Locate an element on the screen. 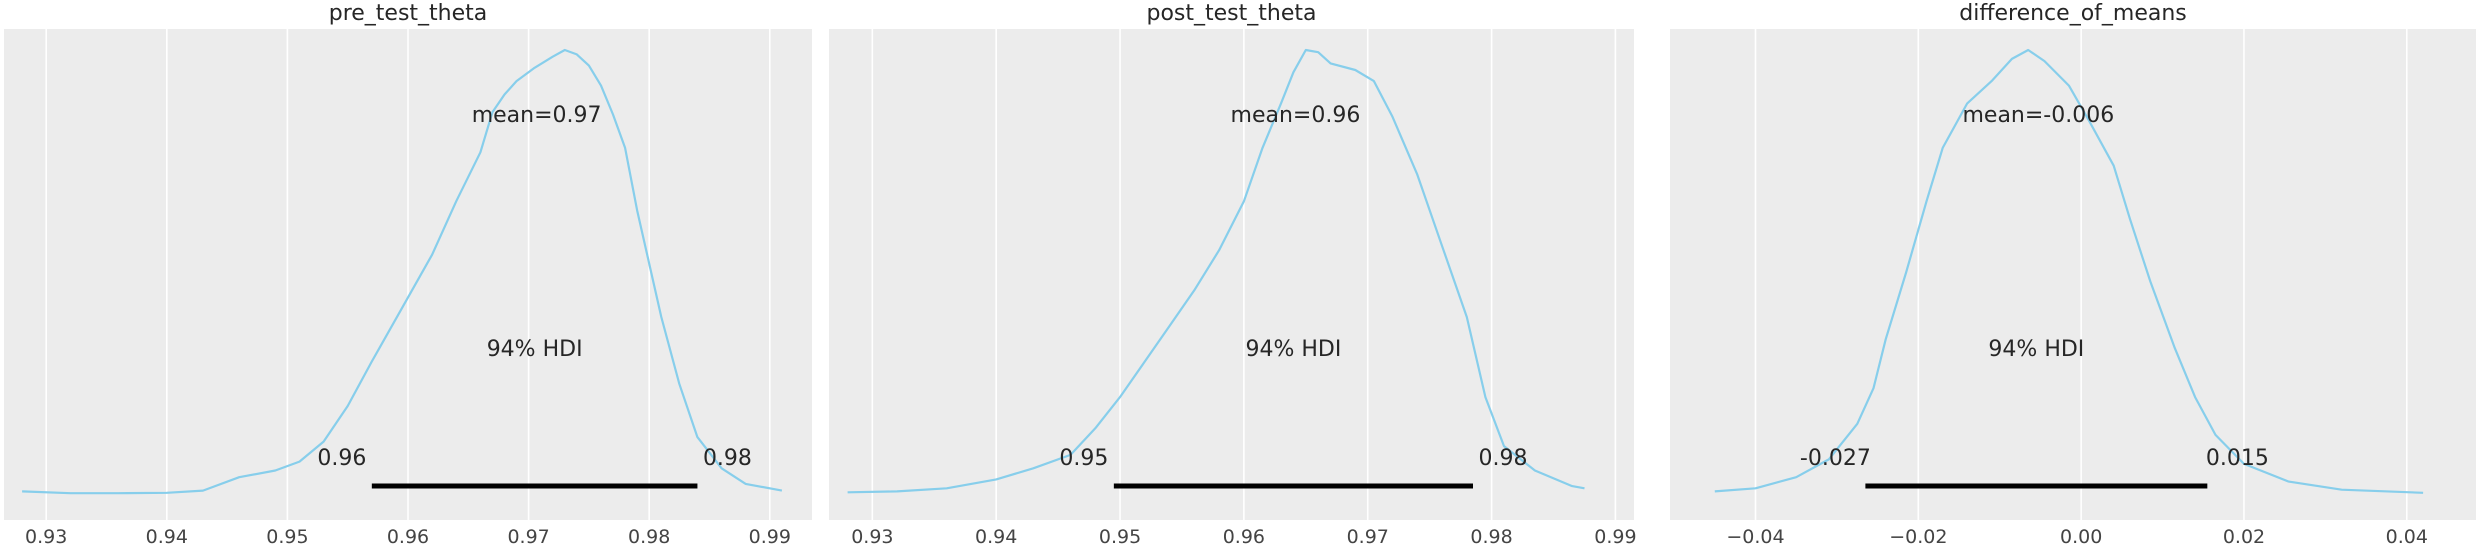 This screenshot has width=2484, height=552. hdi-low-label: -0.027 is located at coordinates (1835, 458).